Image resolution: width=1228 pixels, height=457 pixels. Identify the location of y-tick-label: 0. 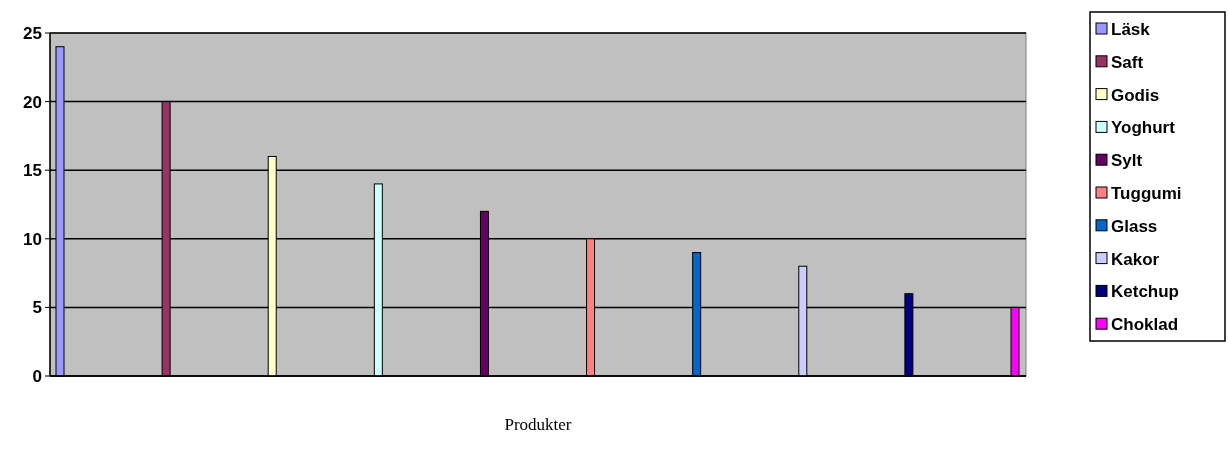
(37, 376).